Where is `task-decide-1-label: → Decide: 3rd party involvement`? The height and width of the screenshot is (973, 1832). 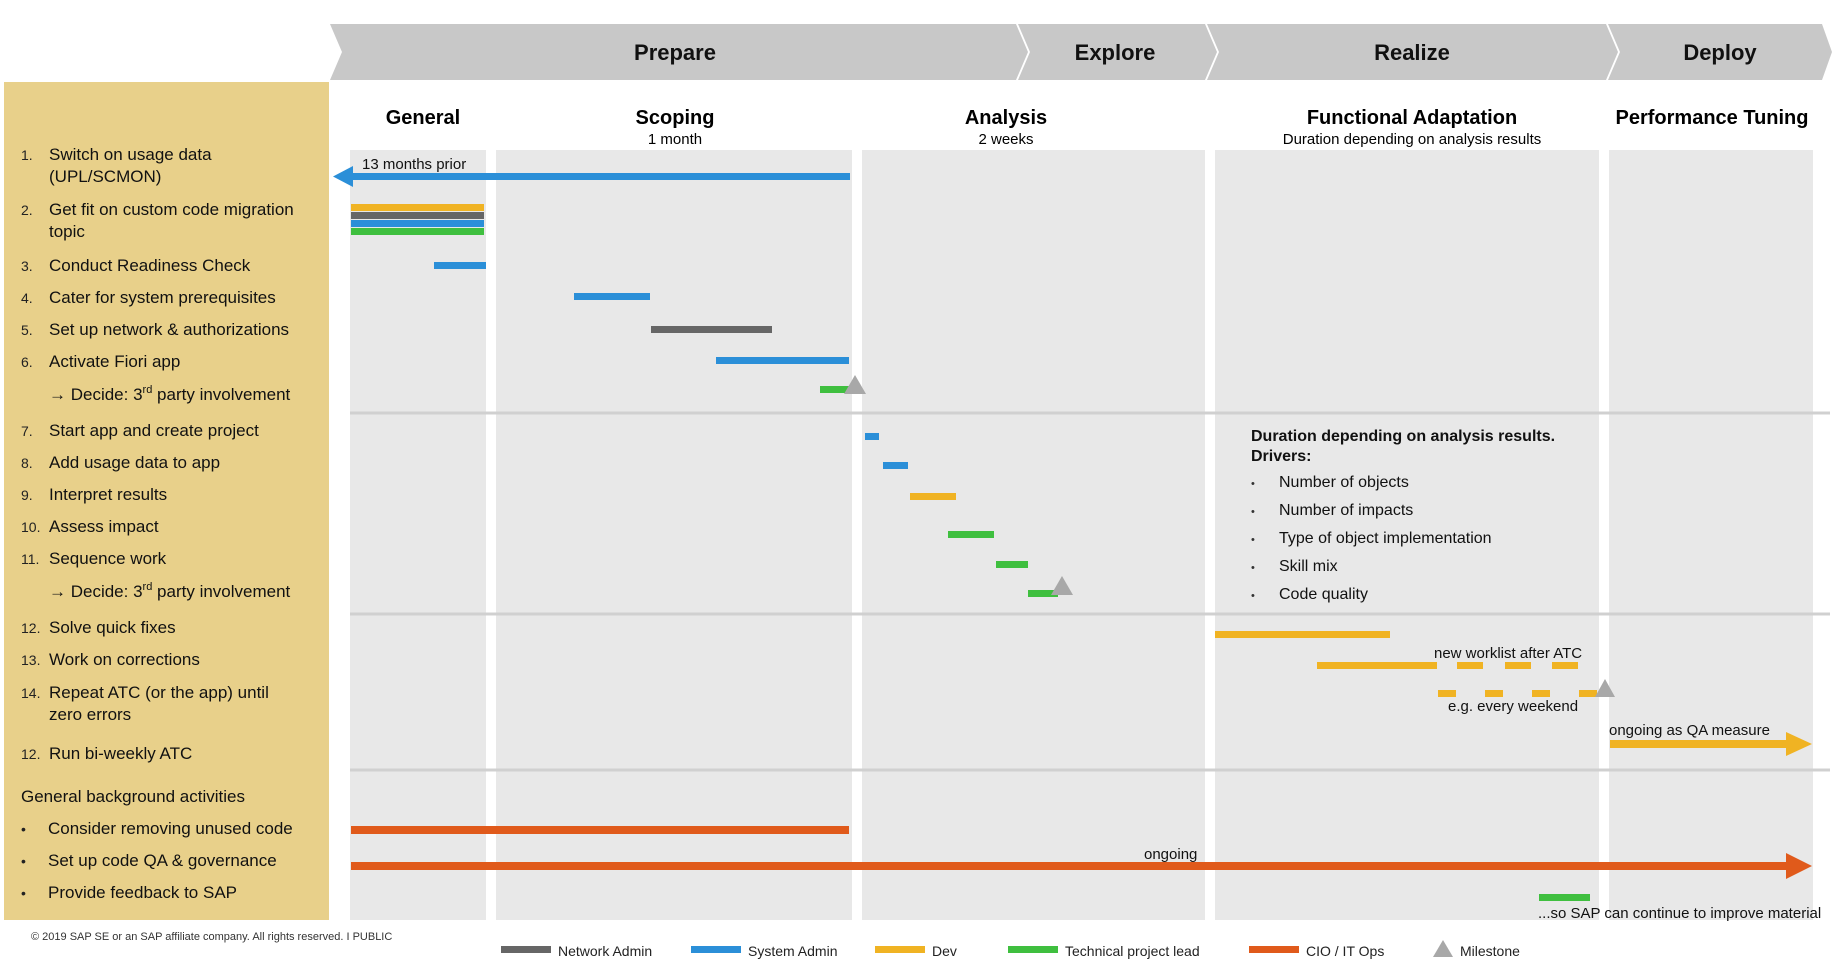 task-decide-1-label: → Decide: 3rd party involvement is located at coordinates (170, 394).